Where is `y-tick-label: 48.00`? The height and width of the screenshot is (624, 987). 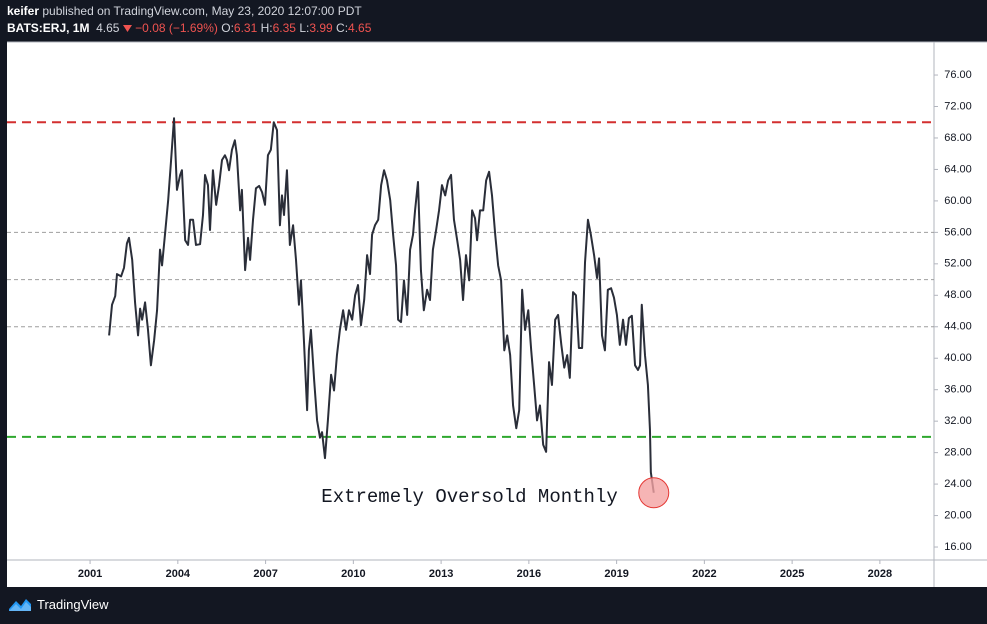
y-tick-label: 48.00 is located at coordinates (958, 295).